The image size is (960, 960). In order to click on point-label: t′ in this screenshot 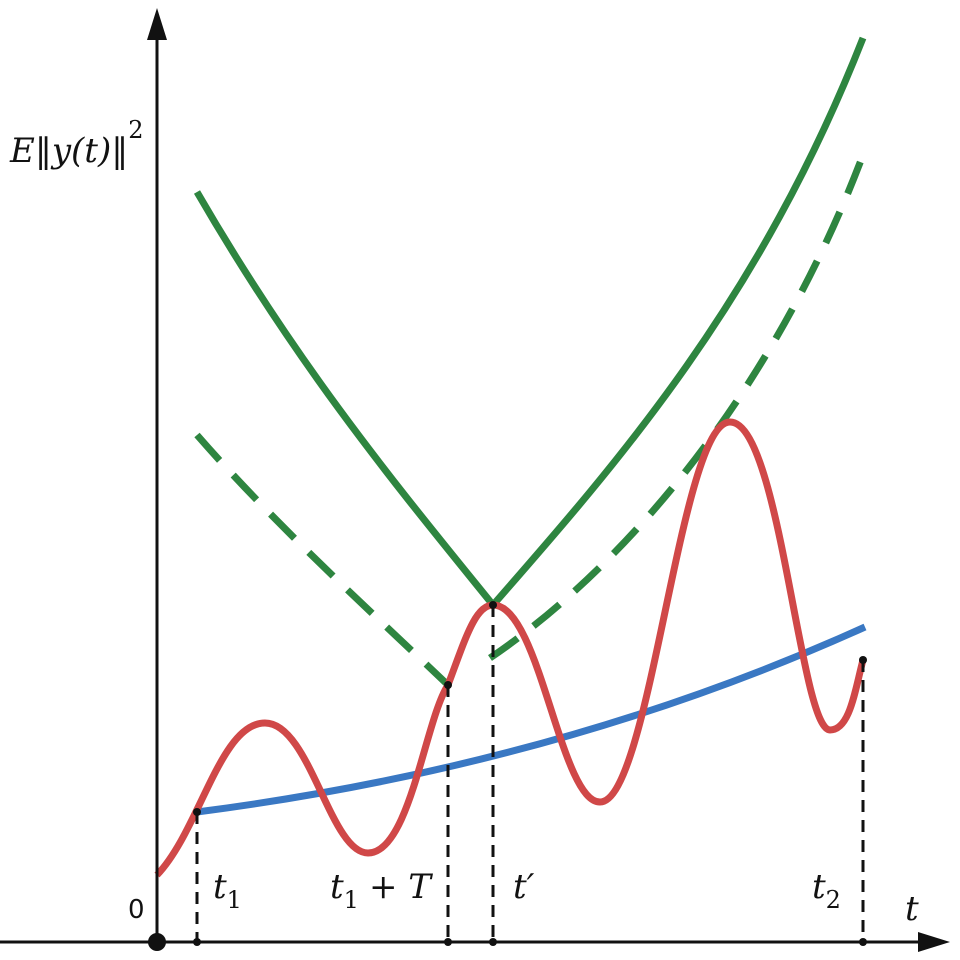, I will do `click(524, 887)`.